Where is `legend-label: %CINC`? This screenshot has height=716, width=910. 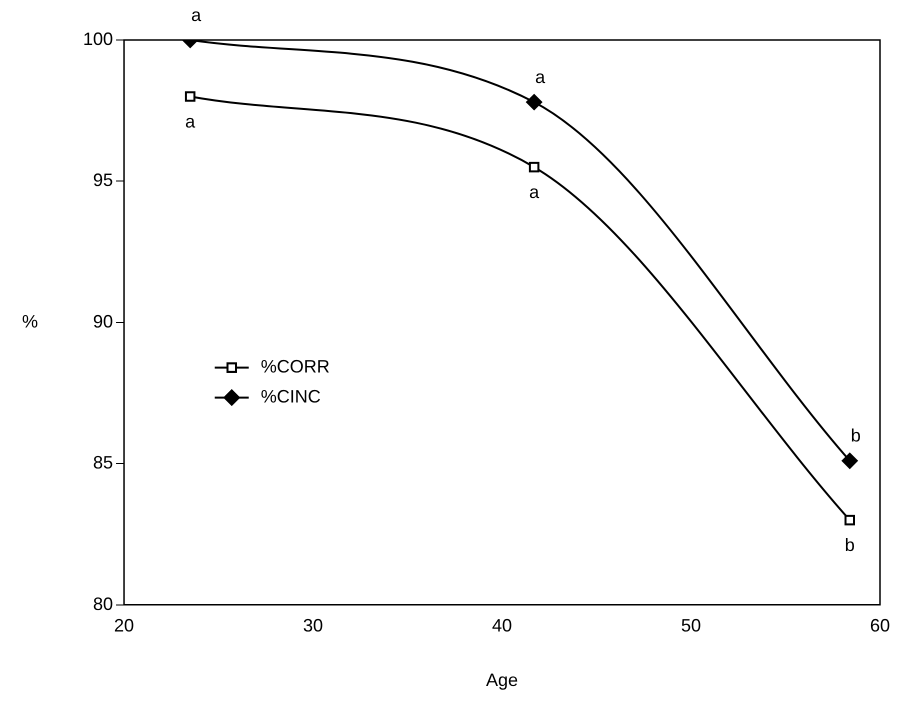 legend-label: %CINC is located at coordinates (290, 396).